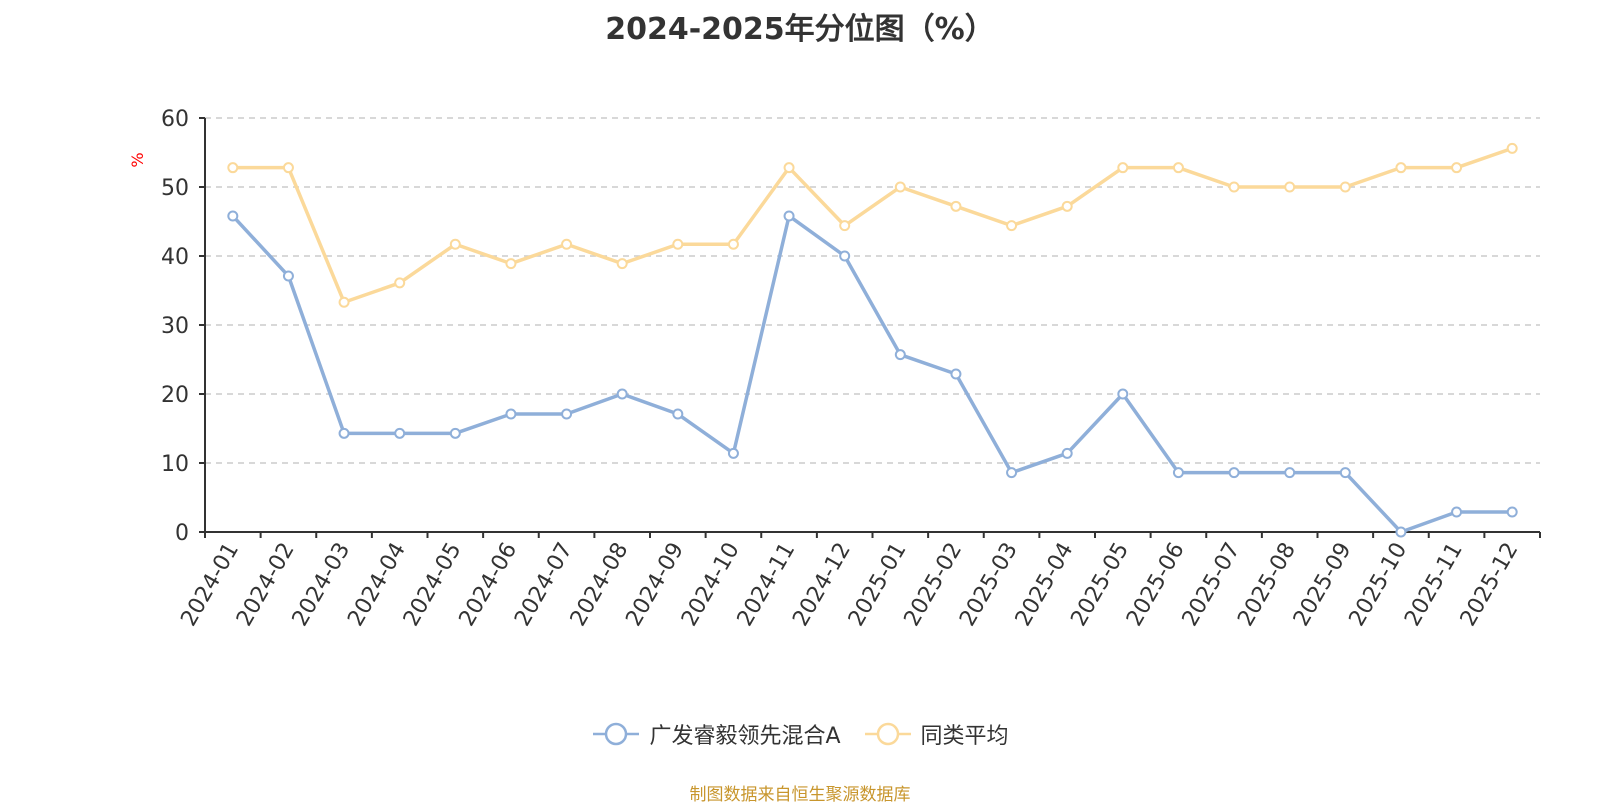  Describe the element at coordinates (182, 533) in the screenshot. I see `y-tick-label: 0` at that location.